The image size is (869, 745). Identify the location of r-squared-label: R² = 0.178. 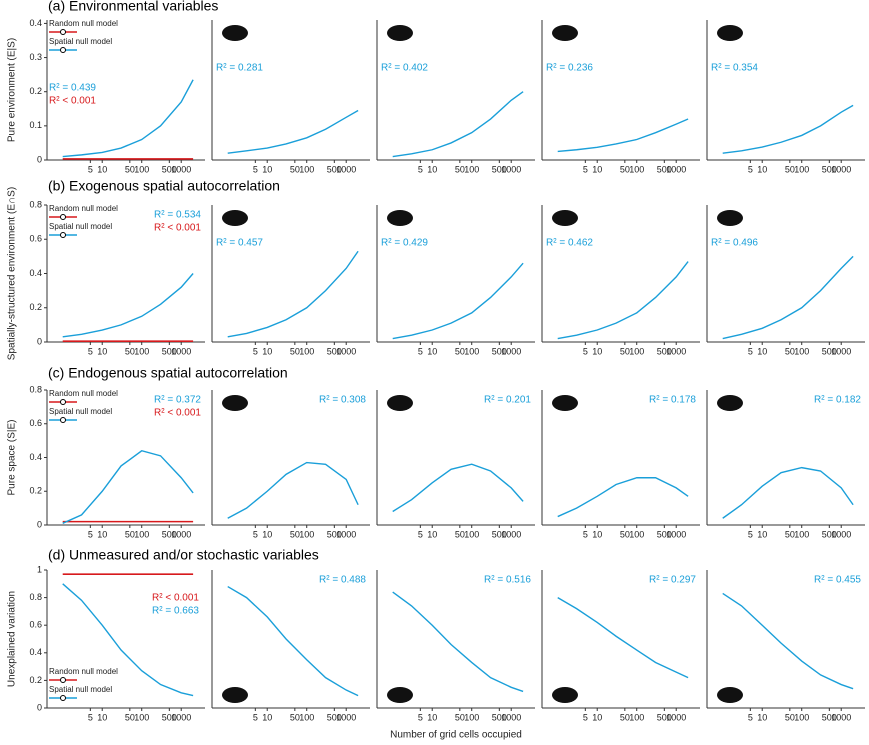
(672, 400).